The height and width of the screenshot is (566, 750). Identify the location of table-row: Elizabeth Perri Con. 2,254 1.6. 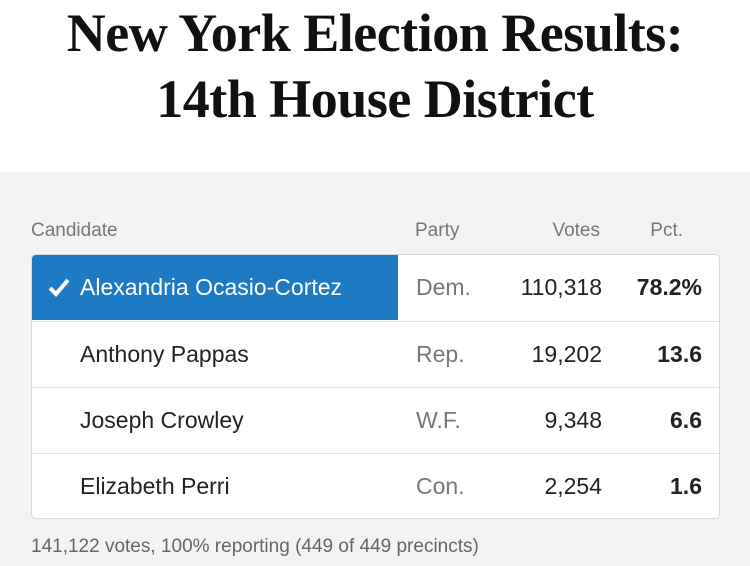
(375, 485).